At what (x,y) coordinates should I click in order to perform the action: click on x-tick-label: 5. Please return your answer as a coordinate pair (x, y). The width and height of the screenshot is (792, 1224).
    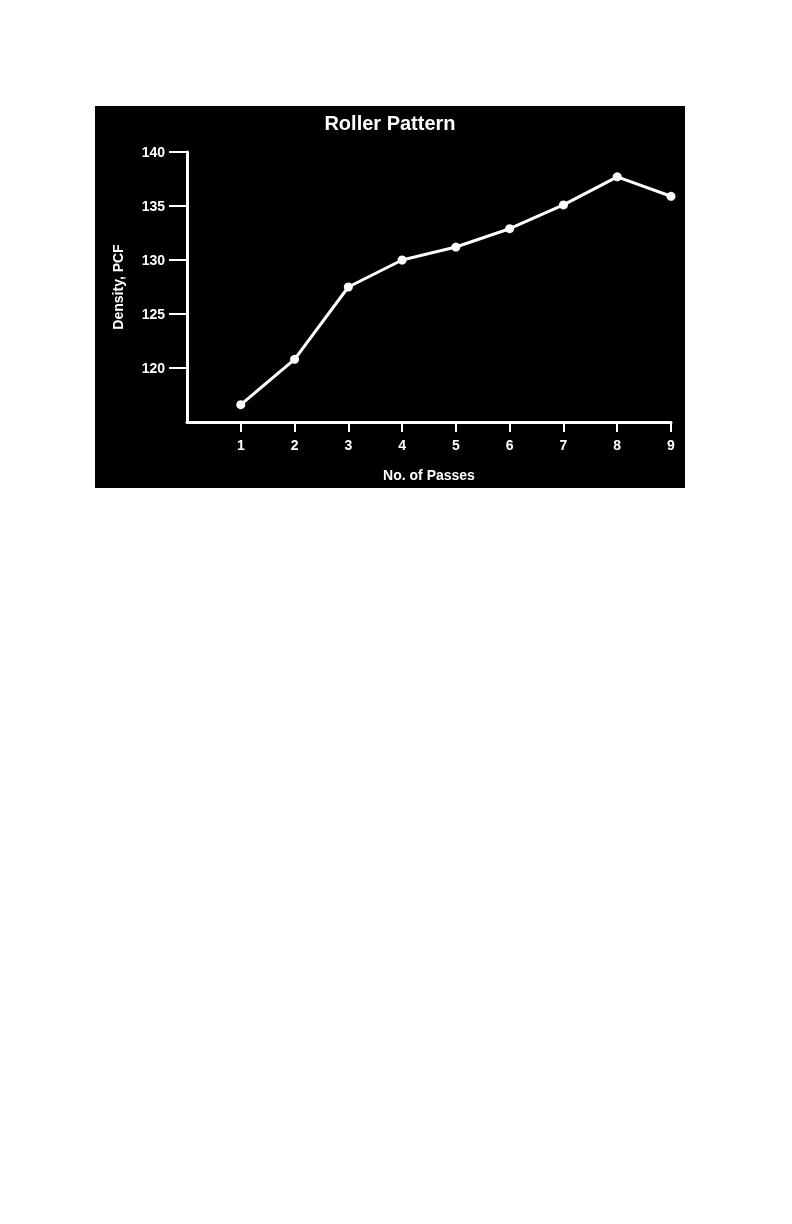
    Looking at the image, I should click on (455, 445).